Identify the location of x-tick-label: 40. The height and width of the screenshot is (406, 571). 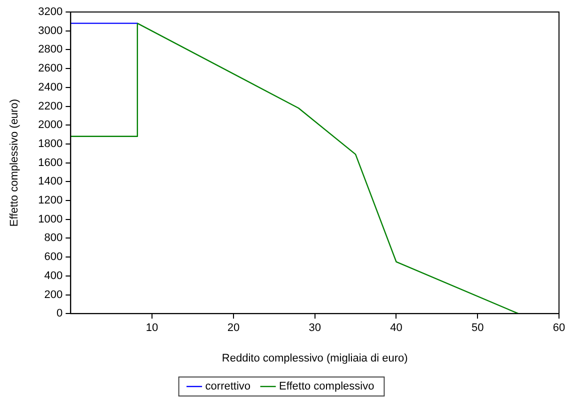
(396, 328).